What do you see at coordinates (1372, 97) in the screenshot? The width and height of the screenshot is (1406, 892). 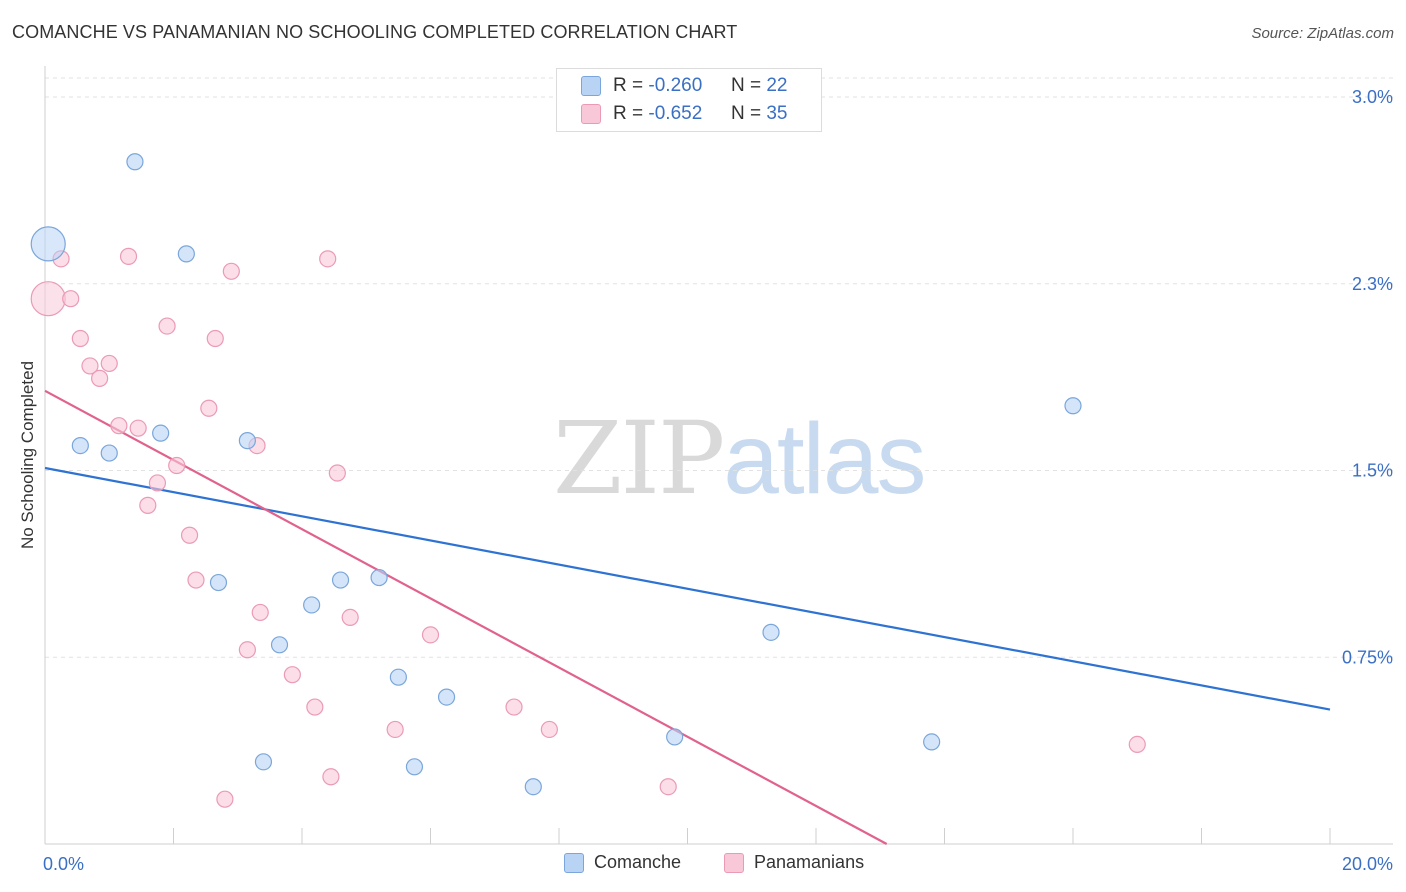 I see `y-tick-label: 3.0%` at bounding box center [1372, 97].